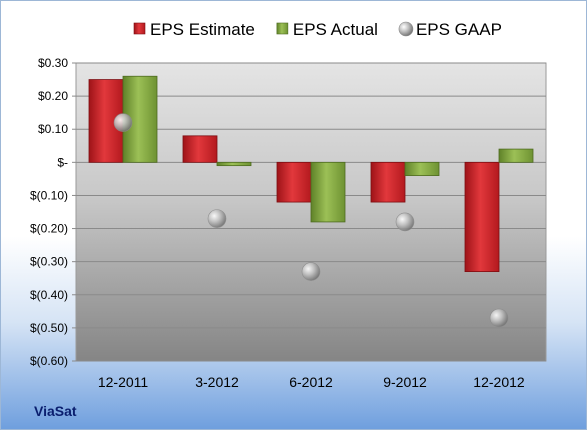 The image size is (587, 431). What do you see at coordinates (202, 29) in the screenshot?
I see `legend-label: EPS Estimate` at bounding box center [202, 29].